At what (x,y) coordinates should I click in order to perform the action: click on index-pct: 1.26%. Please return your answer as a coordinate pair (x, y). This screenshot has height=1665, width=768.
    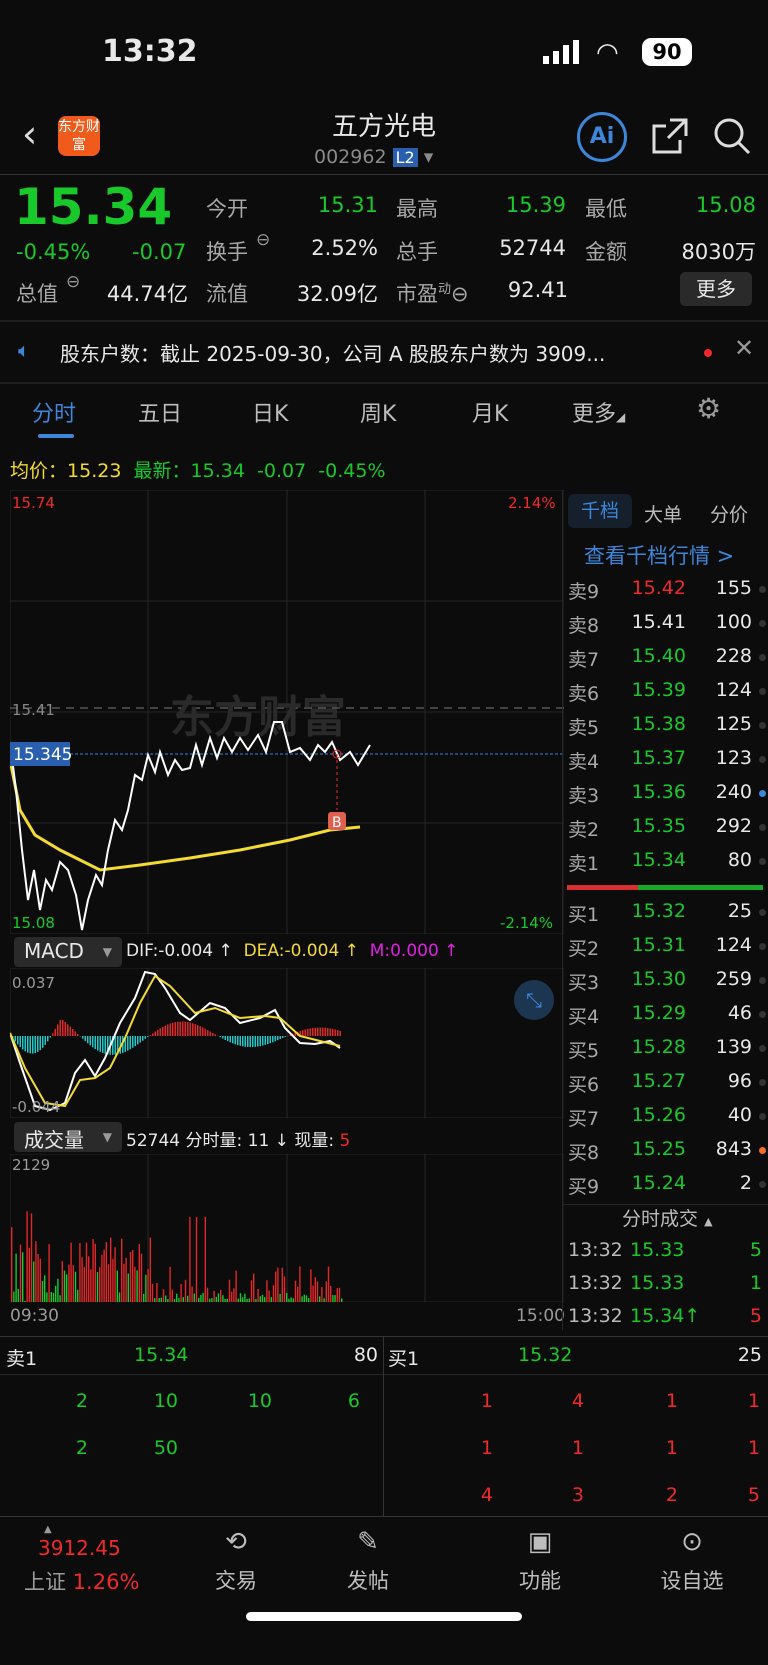
    Looking at the image, I should click on (106, 1582).